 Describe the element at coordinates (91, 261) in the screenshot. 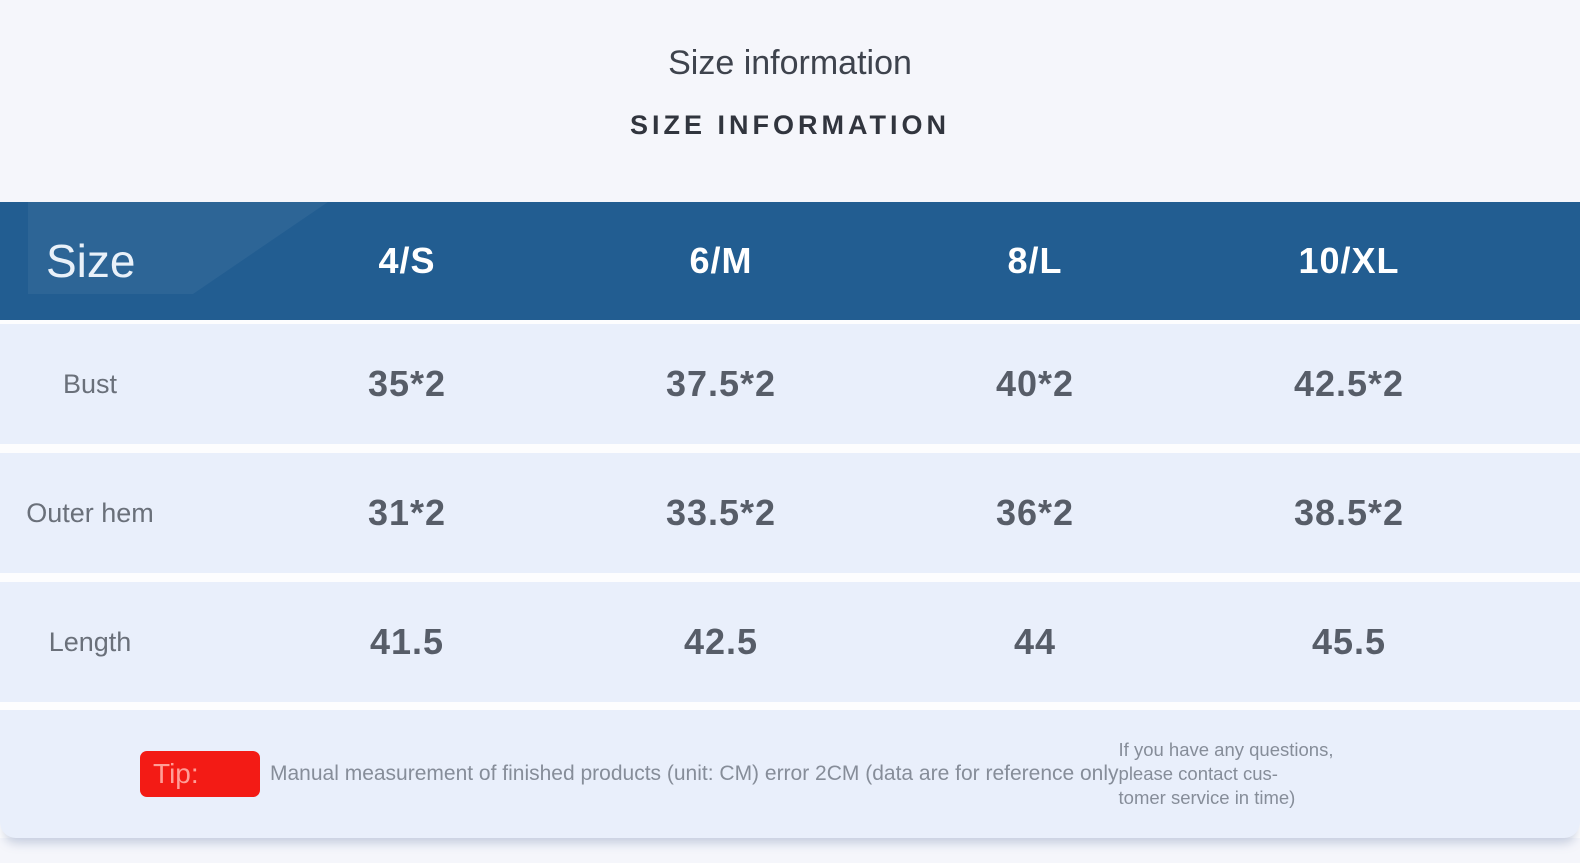

I see `header-size-label: Size` at that location.